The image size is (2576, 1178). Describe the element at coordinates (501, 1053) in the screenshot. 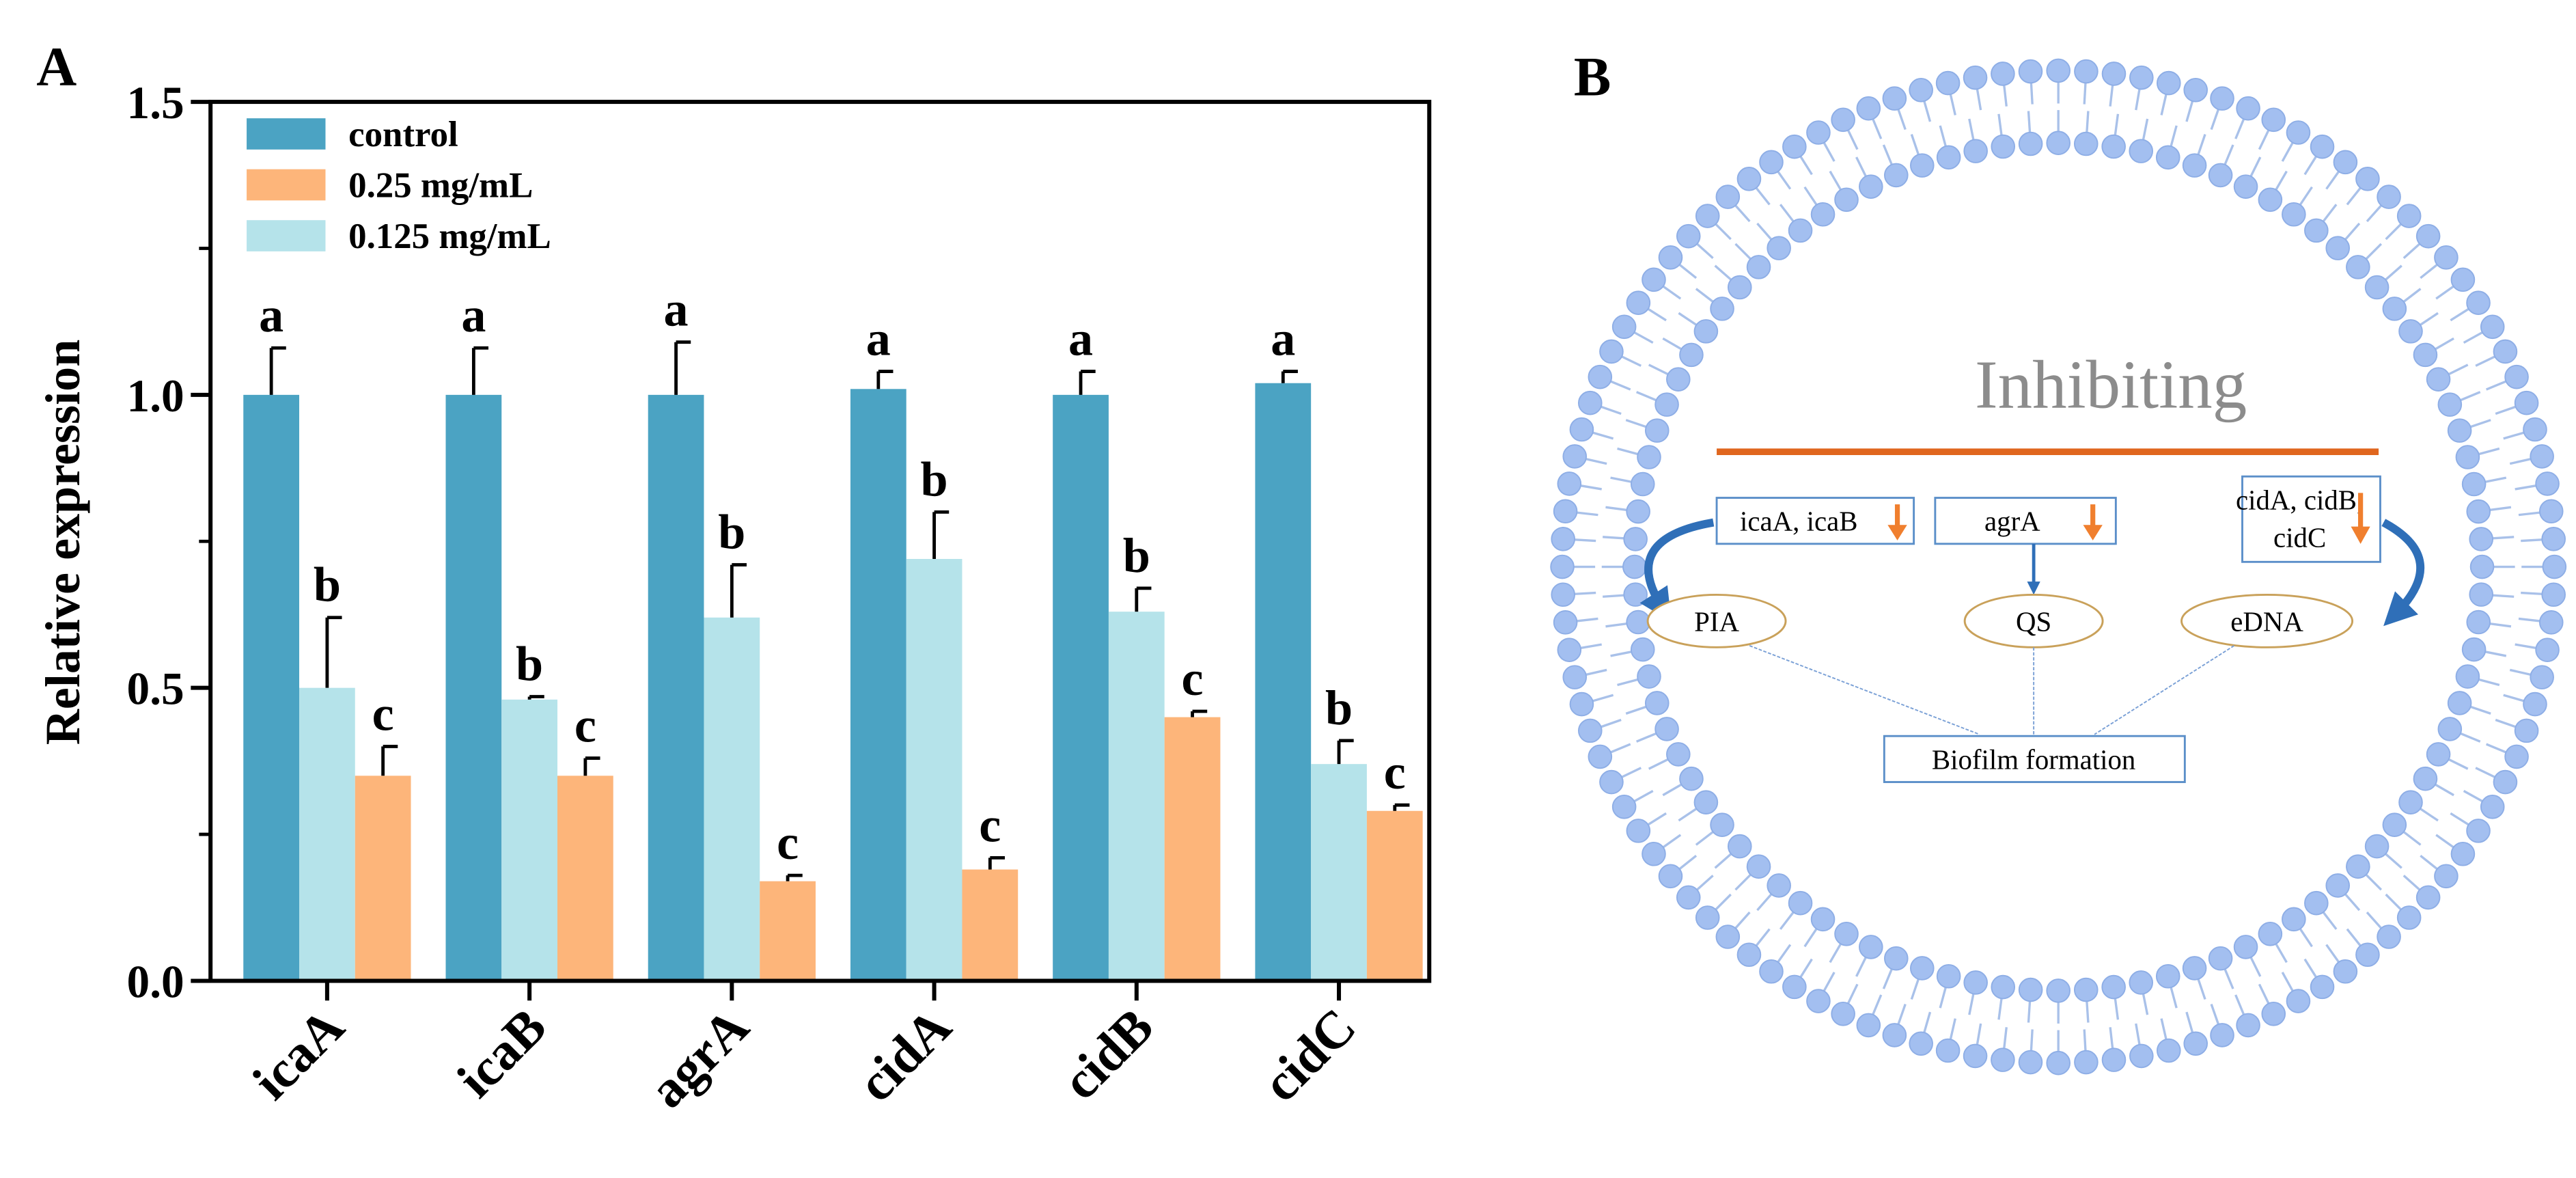

I see `x-tick-label: icaB` at that location.